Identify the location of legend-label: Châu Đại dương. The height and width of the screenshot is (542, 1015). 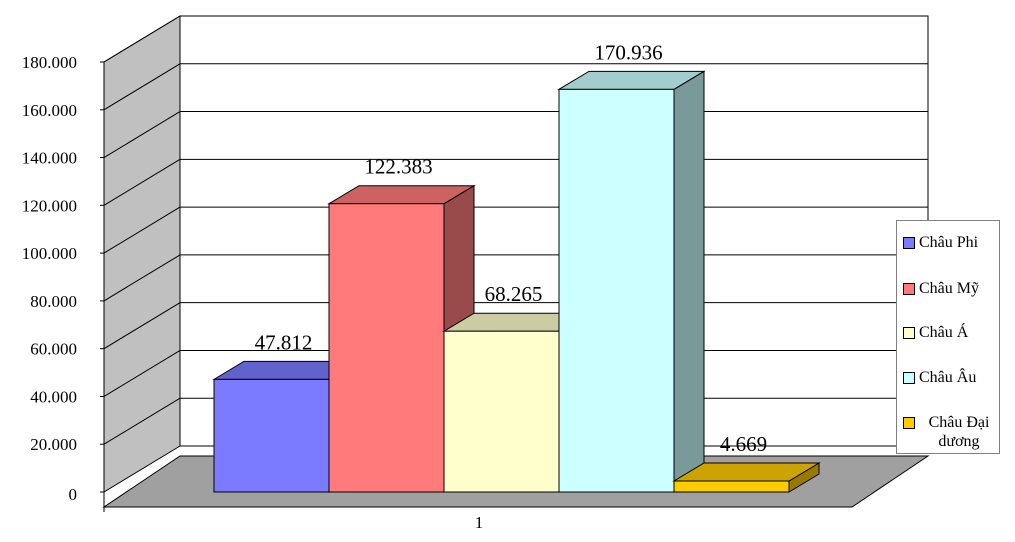
(959, 432).